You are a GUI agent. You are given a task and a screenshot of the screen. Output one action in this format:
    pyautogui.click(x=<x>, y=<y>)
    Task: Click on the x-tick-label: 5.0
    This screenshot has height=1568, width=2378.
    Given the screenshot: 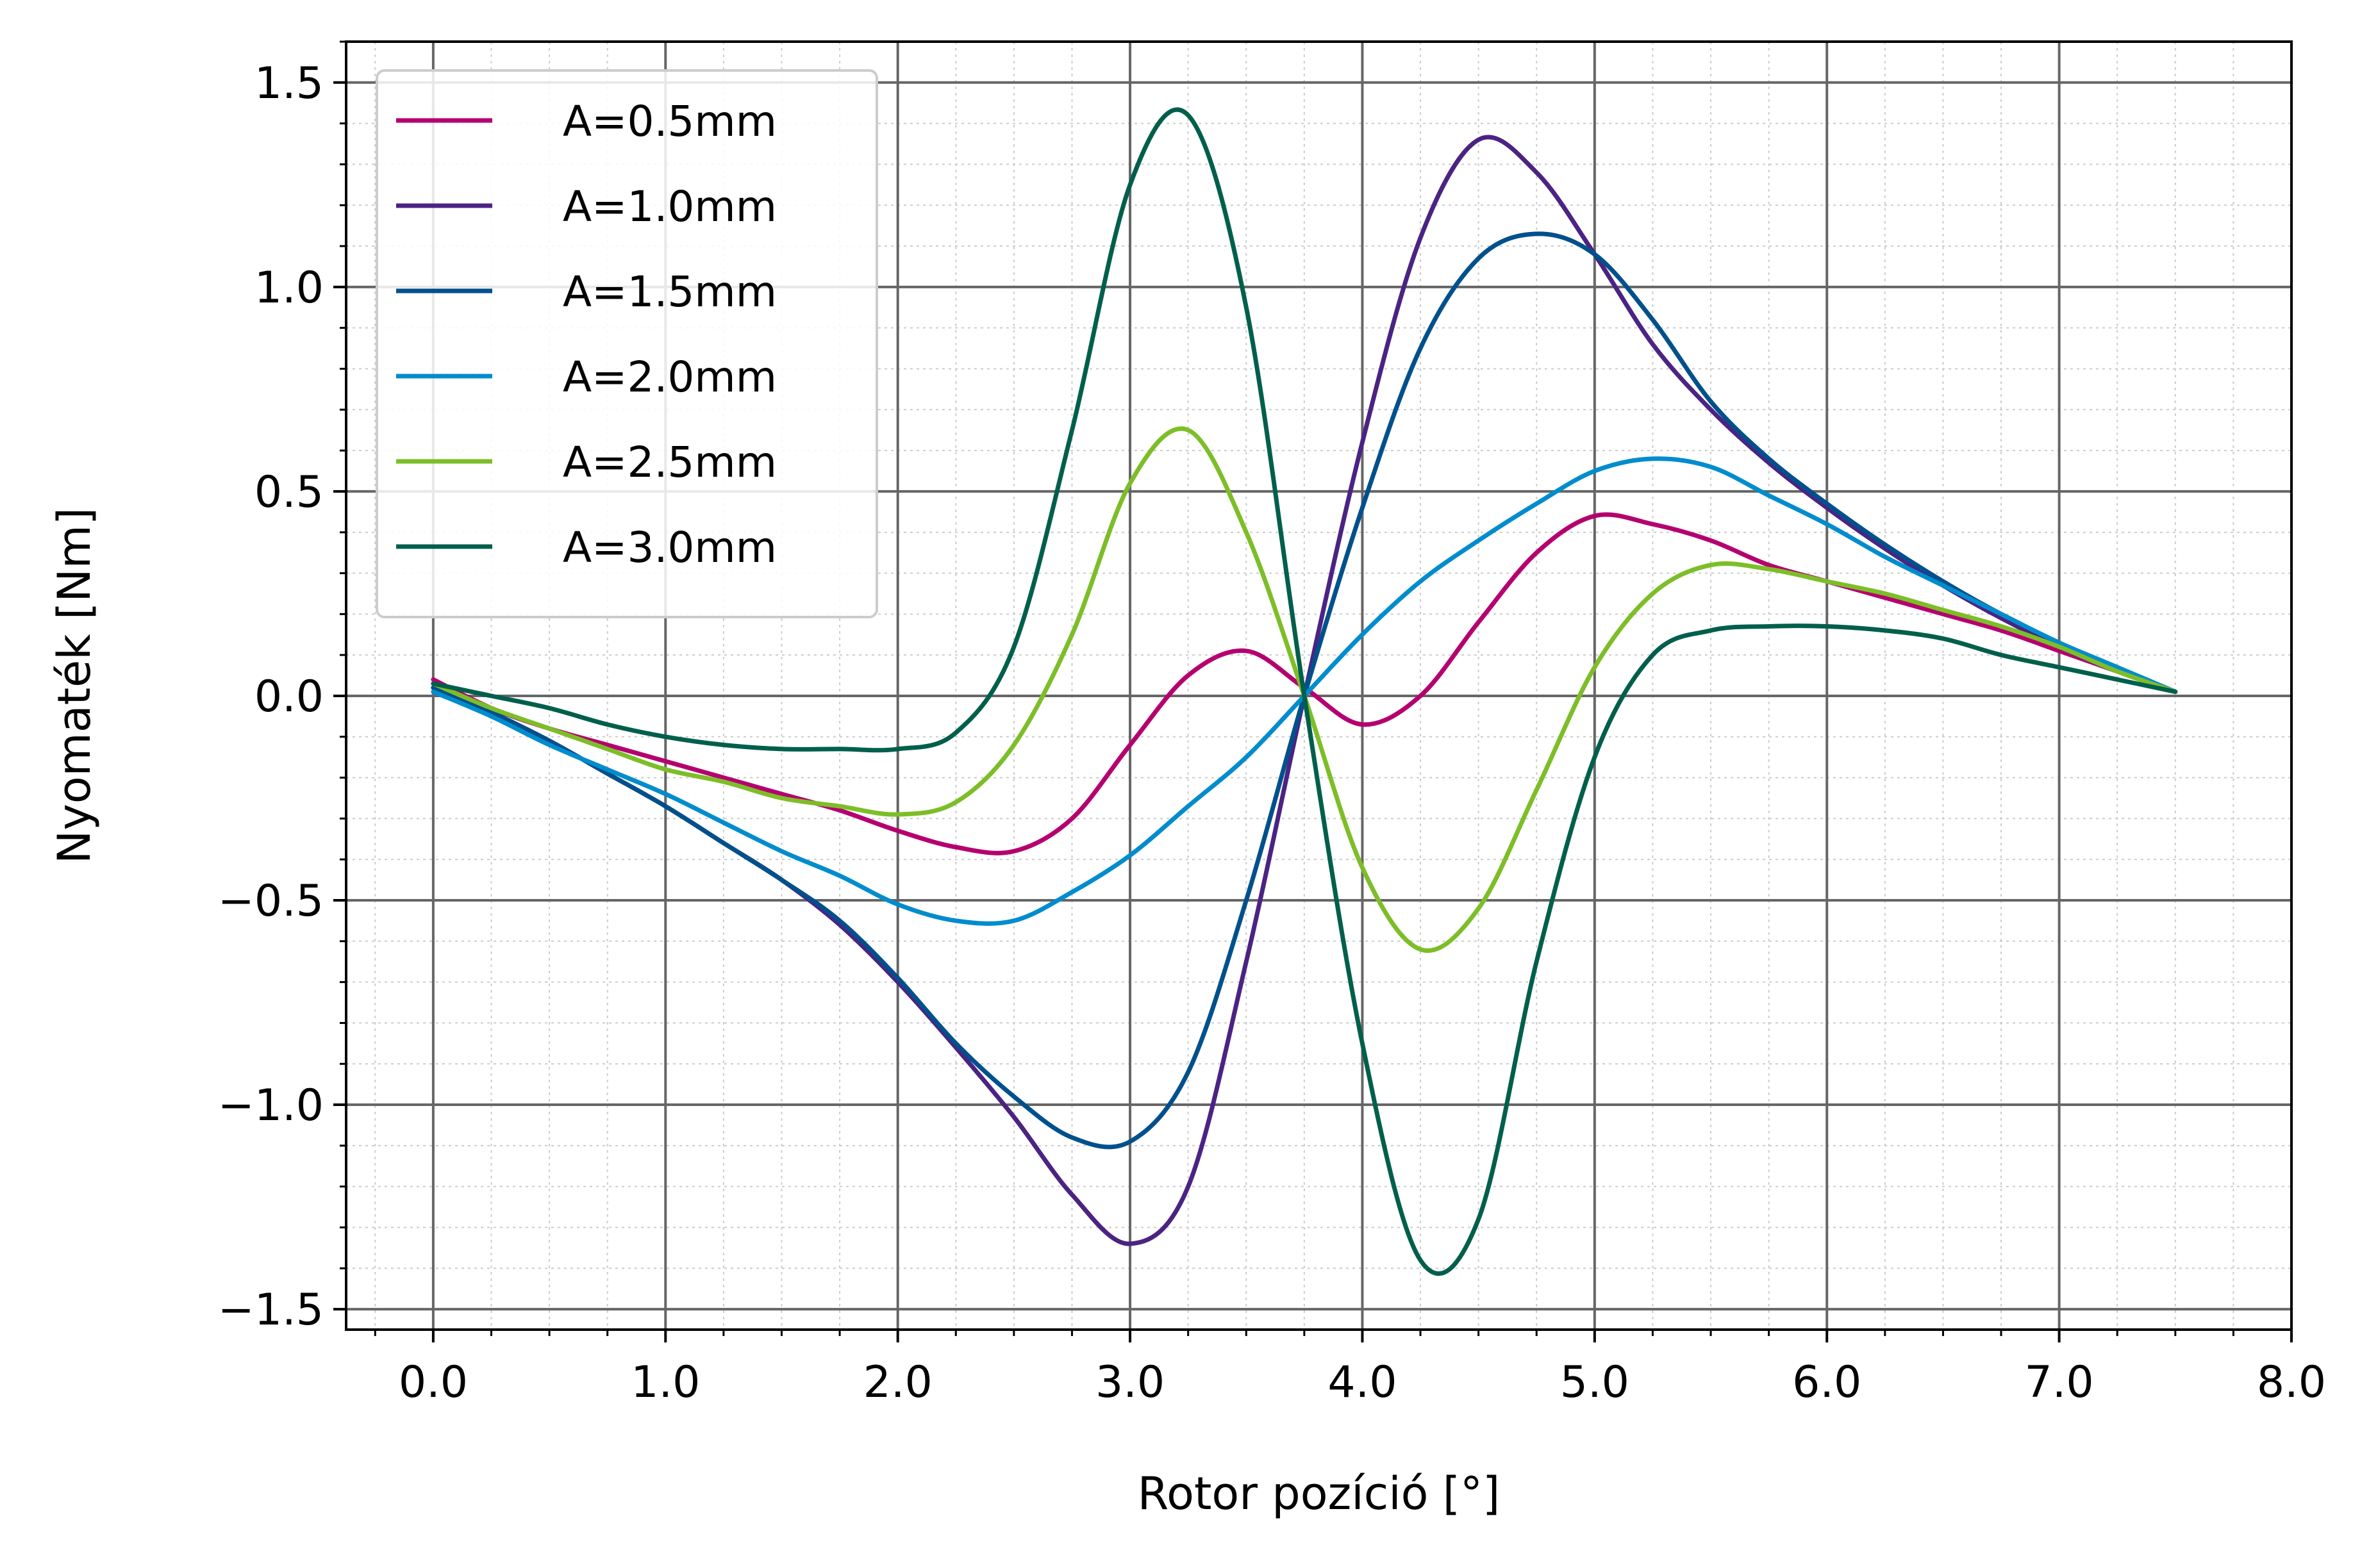 What is the action you would take?
    pyautogui.click(x=1595, y=1382)
    